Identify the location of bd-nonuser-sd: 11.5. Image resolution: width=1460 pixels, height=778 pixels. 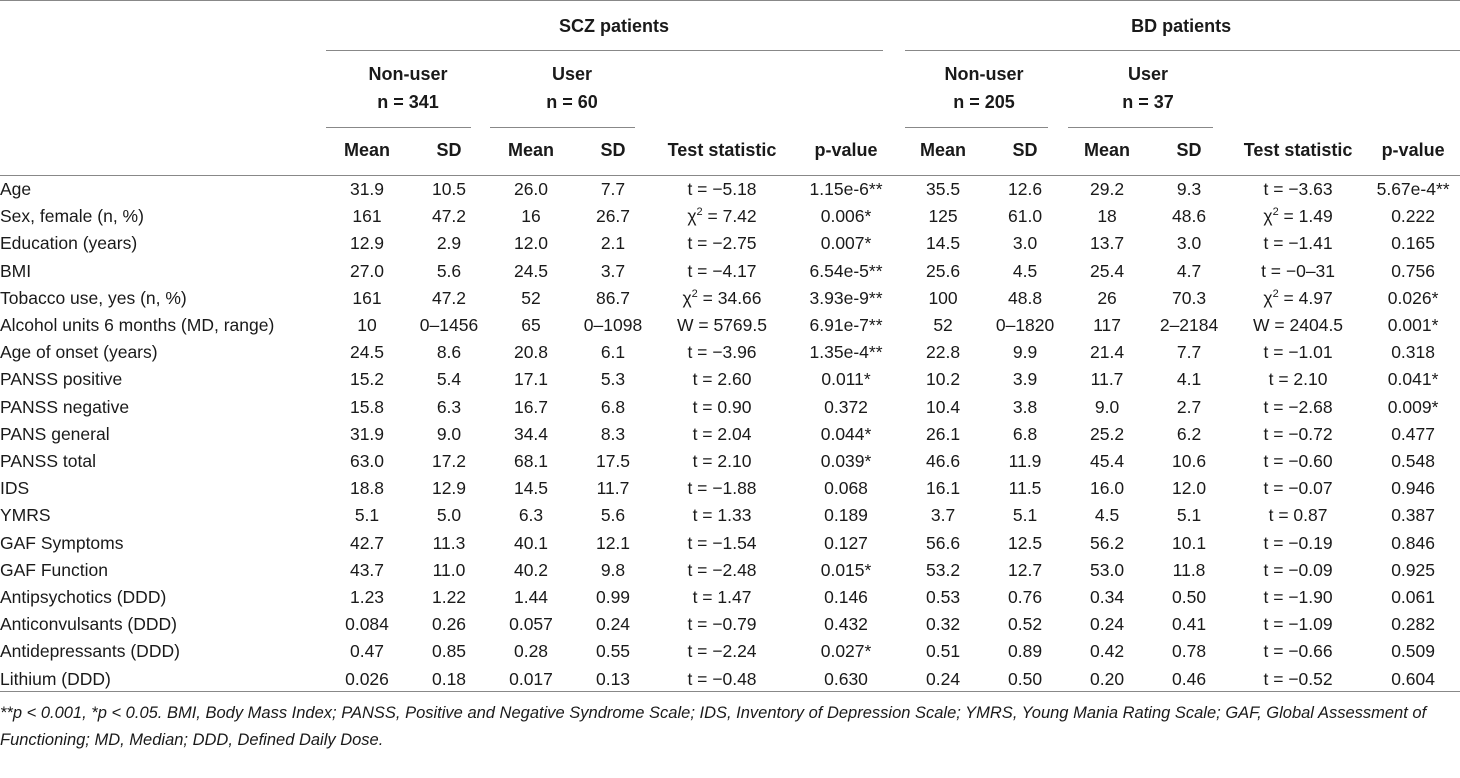
(1025, 488).